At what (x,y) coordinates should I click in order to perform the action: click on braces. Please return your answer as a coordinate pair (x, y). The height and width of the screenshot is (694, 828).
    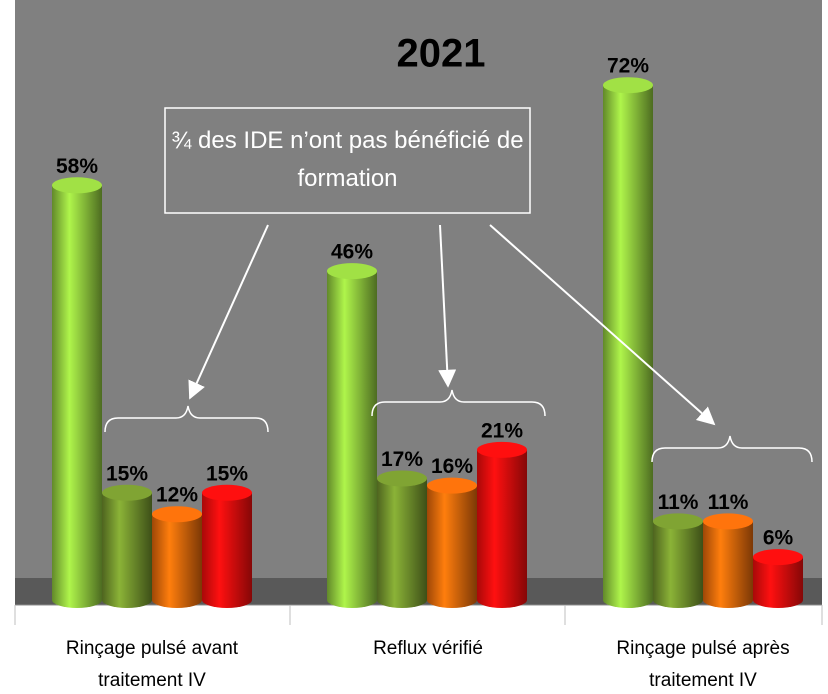
    Looking at the image, I should click on (458, 426).